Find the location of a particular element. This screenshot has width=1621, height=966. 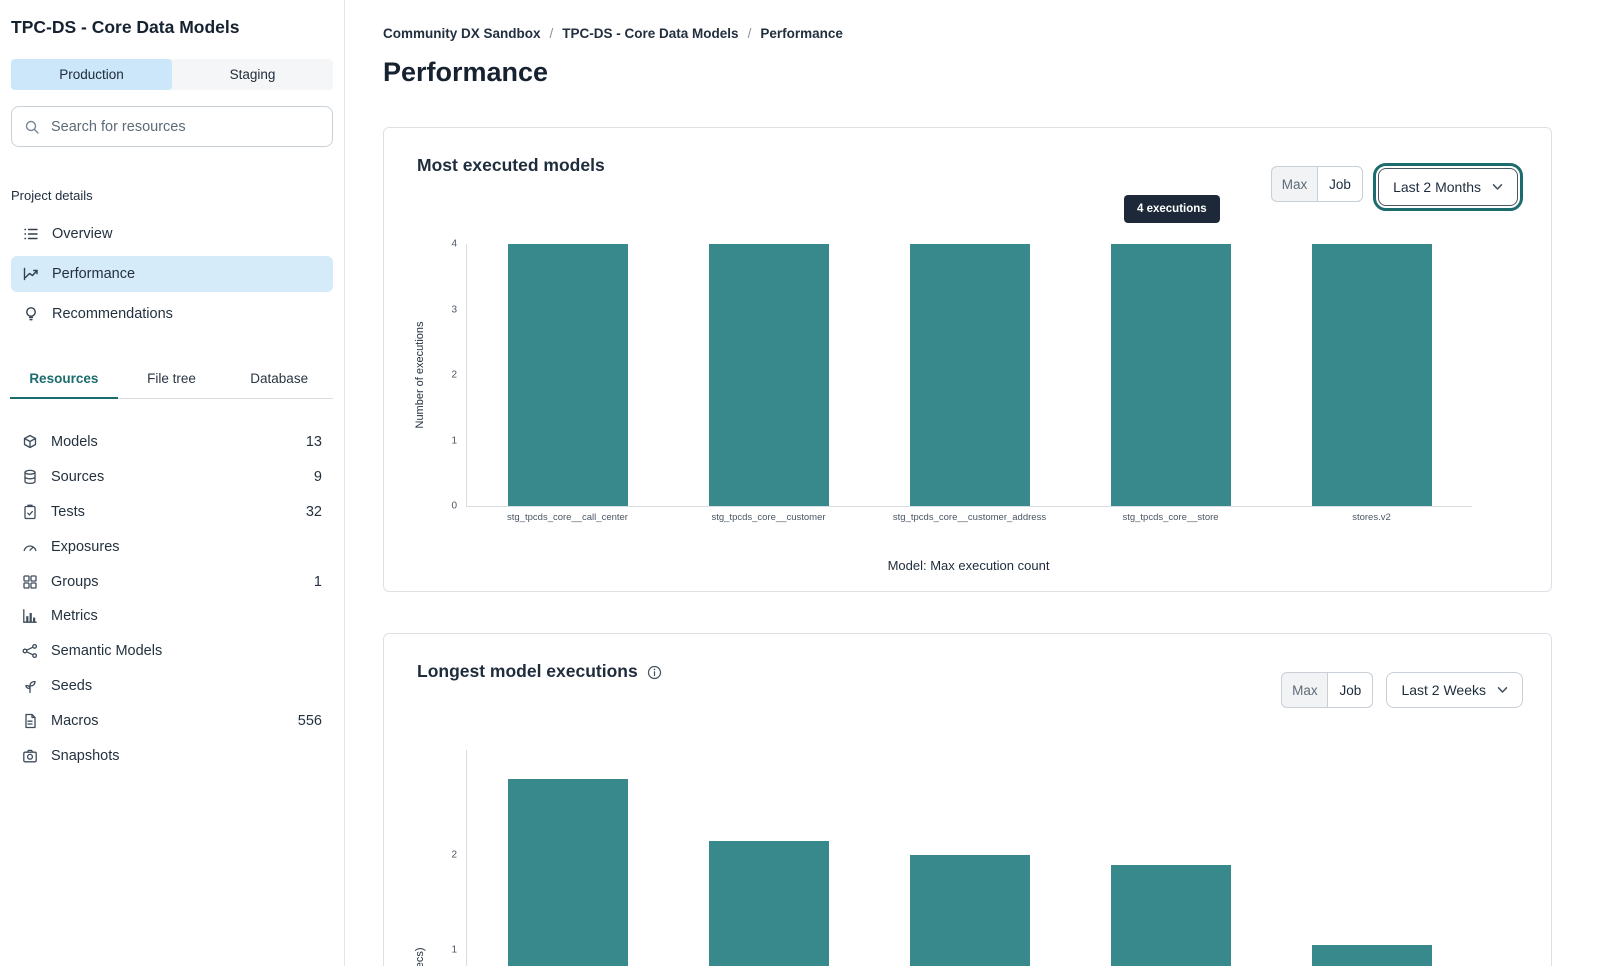

list-item-exposures: Exposures is located at coordinates (172, 546).